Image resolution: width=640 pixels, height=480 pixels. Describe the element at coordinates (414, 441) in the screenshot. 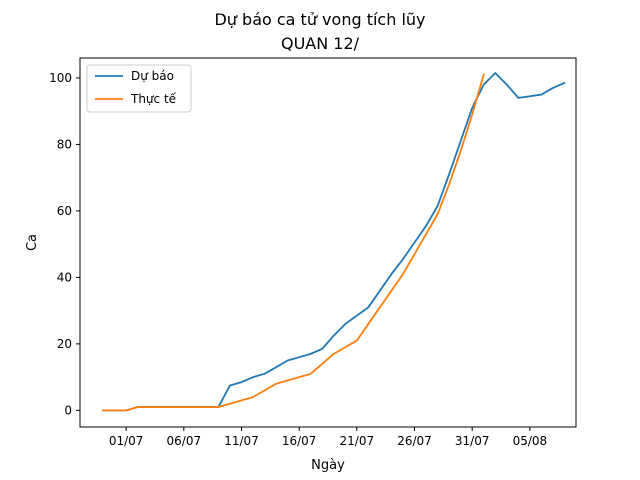

I see `x-tick-label: 26/07` at that location.